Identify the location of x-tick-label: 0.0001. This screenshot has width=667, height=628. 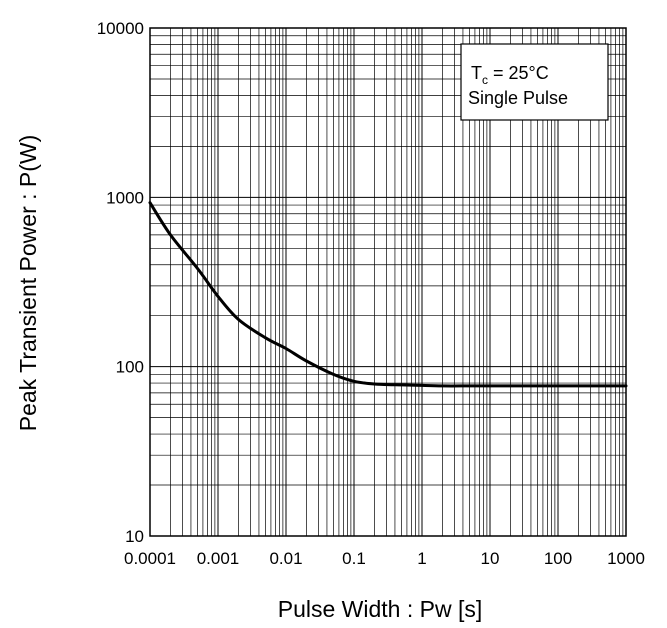
(150, 558).